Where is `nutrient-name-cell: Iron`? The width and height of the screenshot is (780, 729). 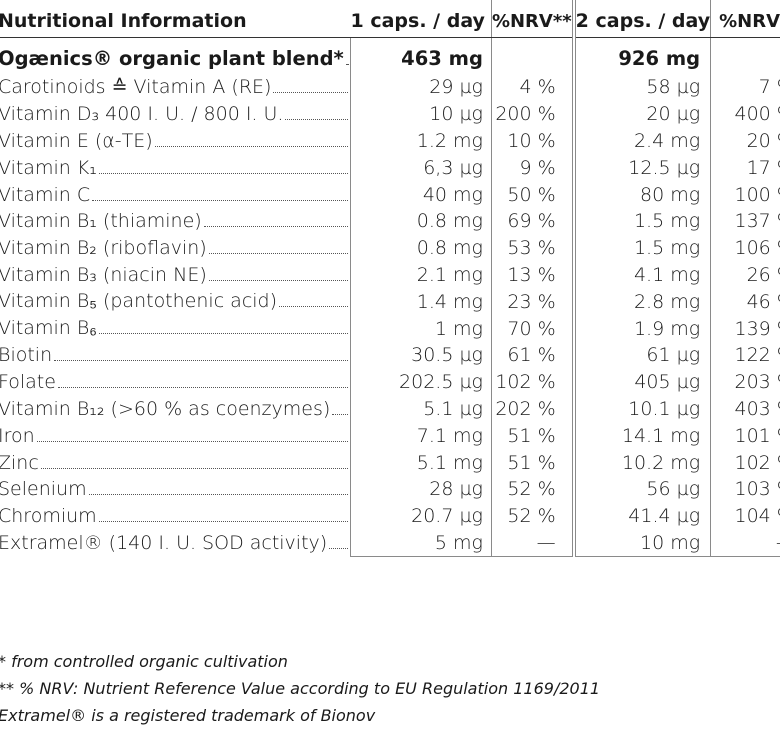 nutrient-name-cell: Iron is located at coordinates (175, 435).